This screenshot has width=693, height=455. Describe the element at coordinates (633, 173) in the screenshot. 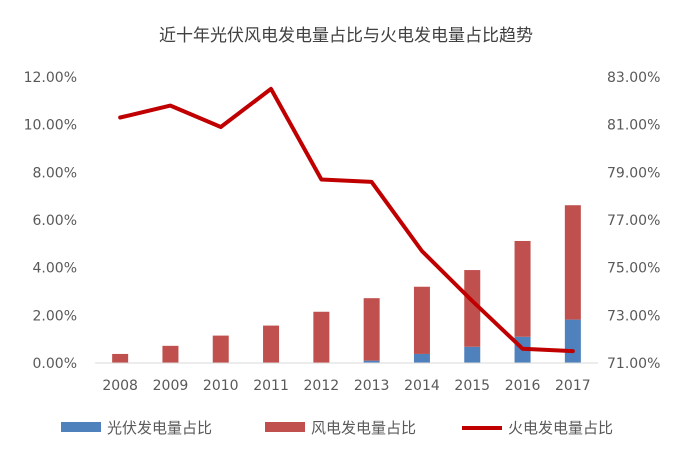

I see `y-right-tick-label: 79.00%` at that location.